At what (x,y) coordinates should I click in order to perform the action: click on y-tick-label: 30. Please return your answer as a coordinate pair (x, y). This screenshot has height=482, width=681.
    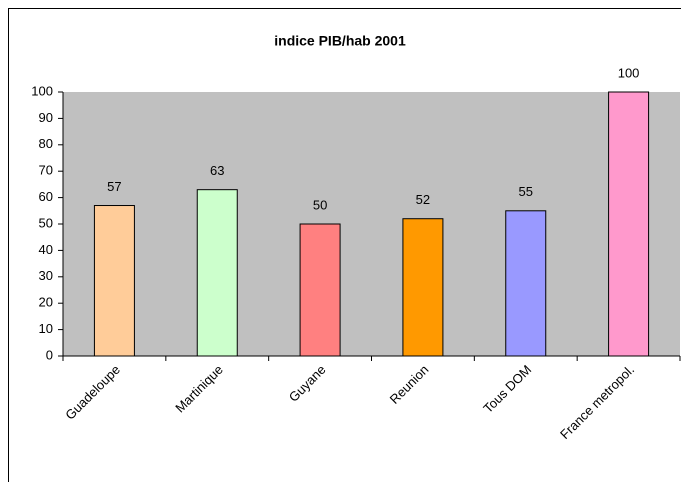
    Looking at the image, I should click on (46, 275).